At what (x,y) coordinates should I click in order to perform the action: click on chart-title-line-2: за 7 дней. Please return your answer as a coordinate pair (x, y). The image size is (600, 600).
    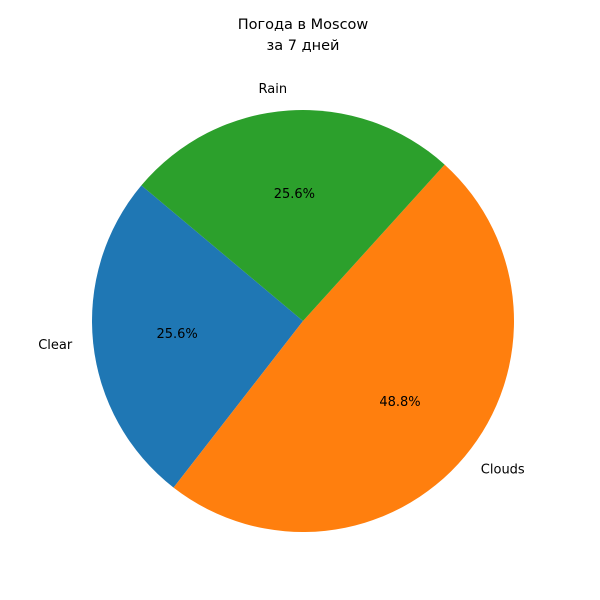
    Looking at the image, I should click on (303, 46).